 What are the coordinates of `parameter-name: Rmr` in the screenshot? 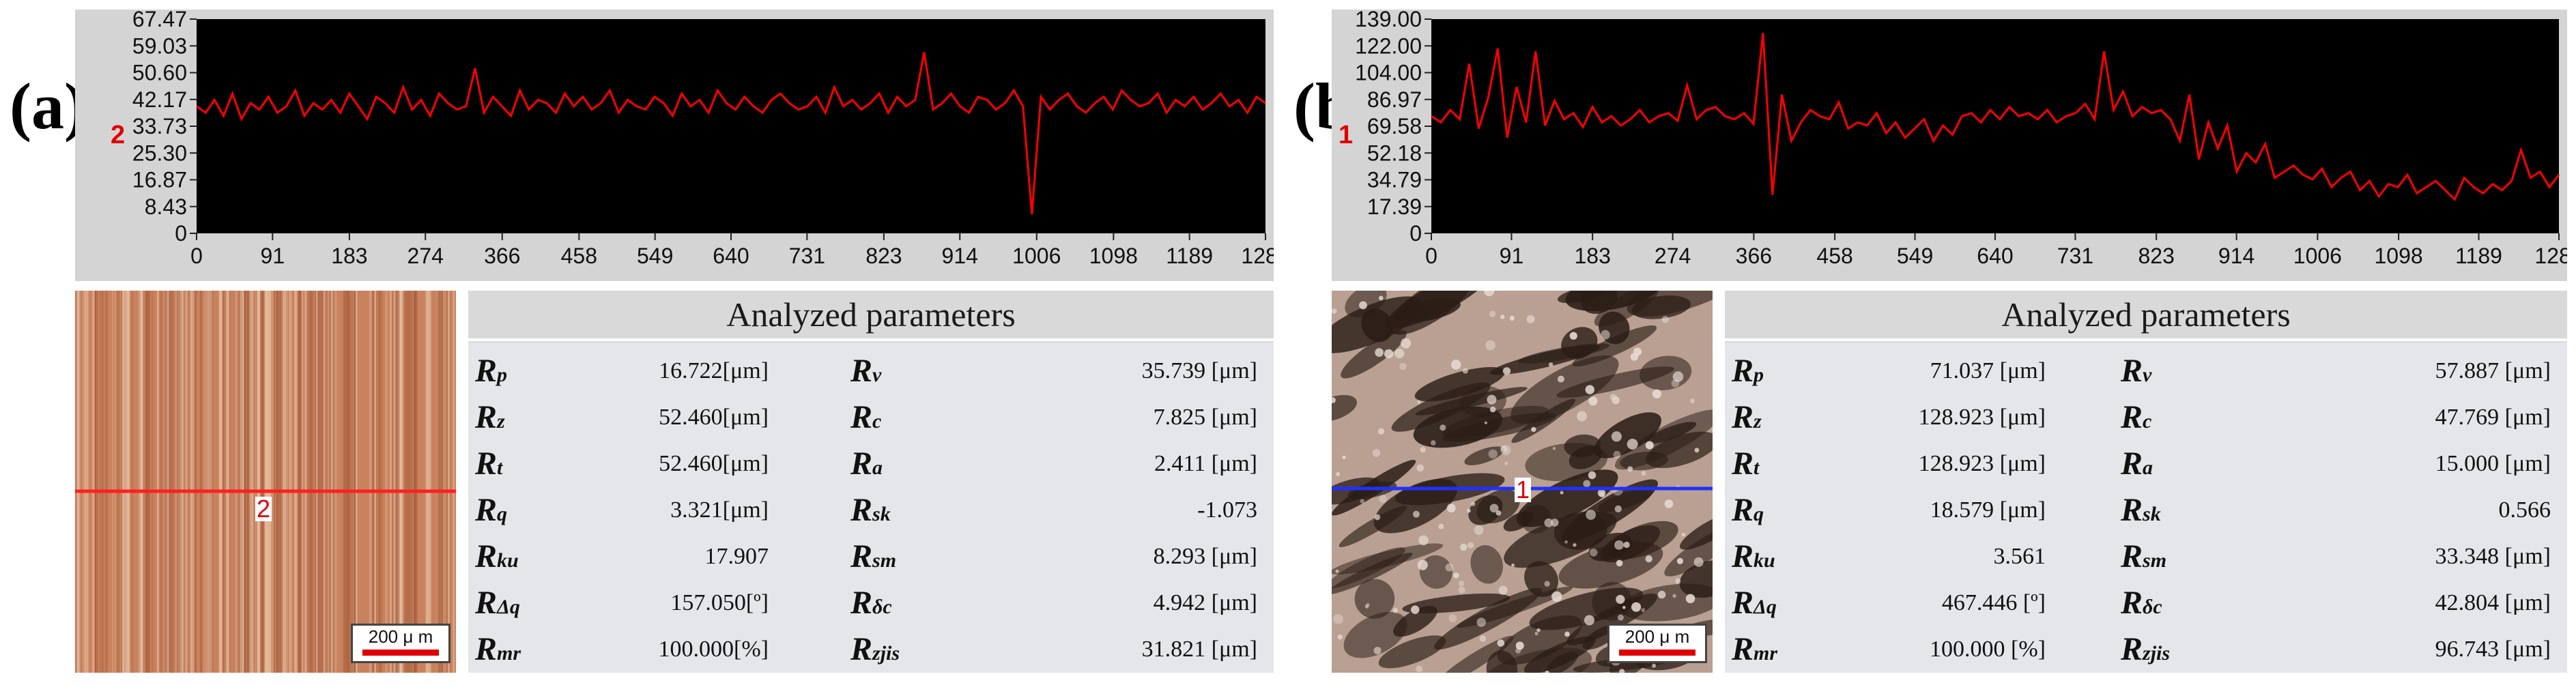 It's located at (498, 649).